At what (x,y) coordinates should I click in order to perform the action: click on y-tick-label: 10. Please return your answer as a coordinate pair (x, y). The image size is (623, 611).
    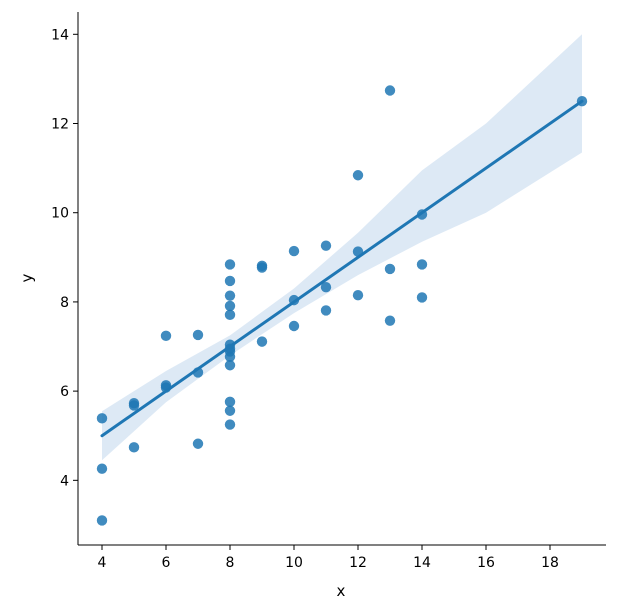
    Looking at the image, I should click on (60, 214).